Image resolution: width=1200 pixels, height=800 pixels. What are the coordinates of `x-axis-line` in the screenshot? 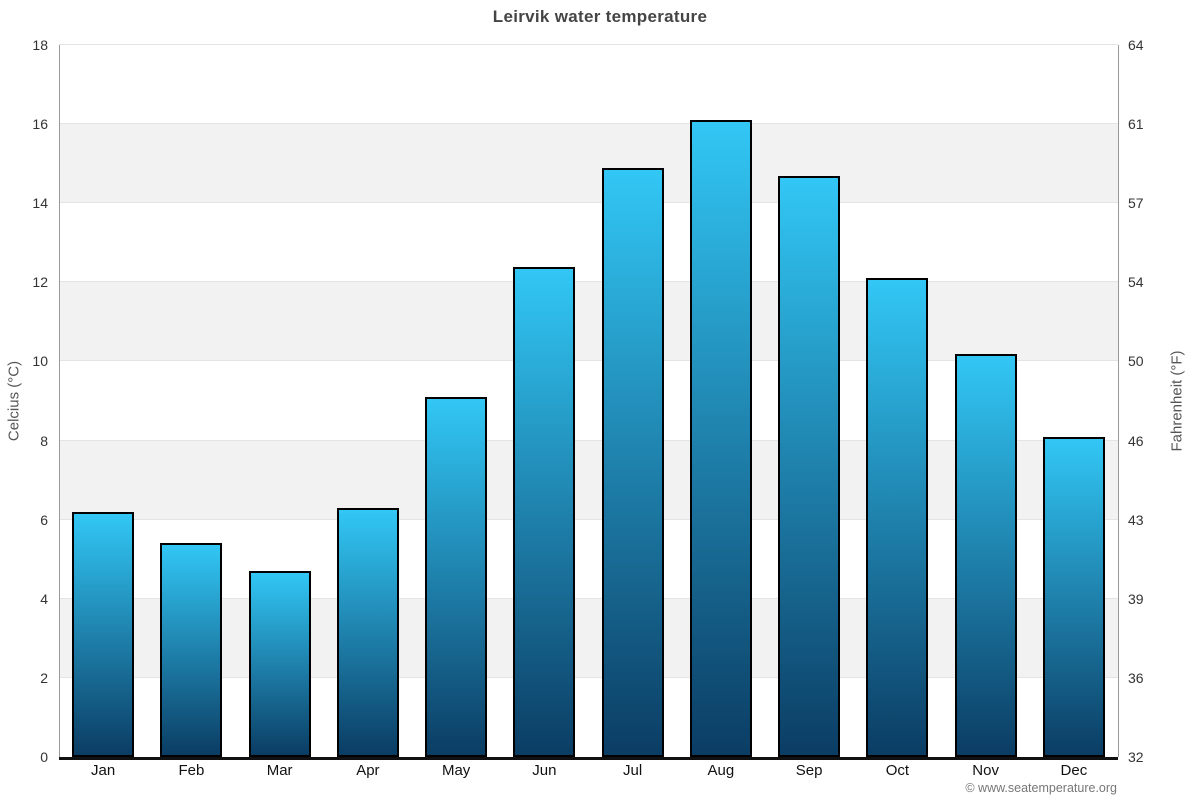 It's located at (588, 758).